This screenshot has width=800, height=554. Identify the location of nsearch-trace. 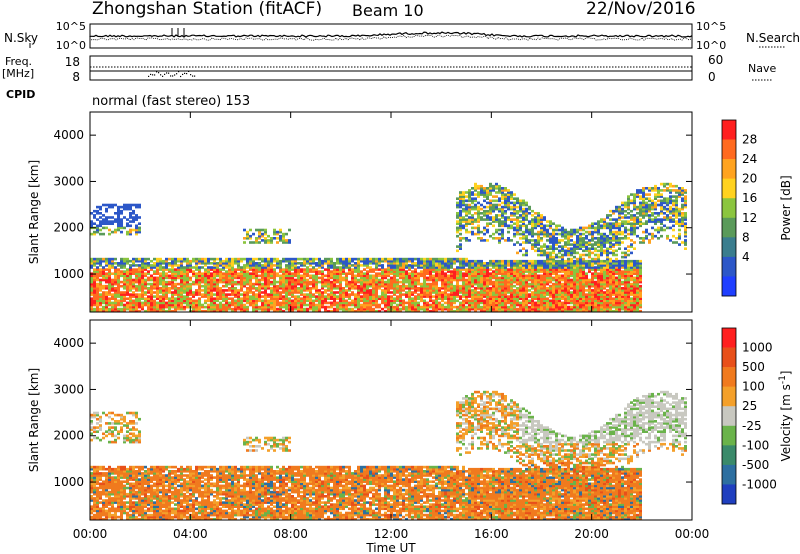
(391, 37).